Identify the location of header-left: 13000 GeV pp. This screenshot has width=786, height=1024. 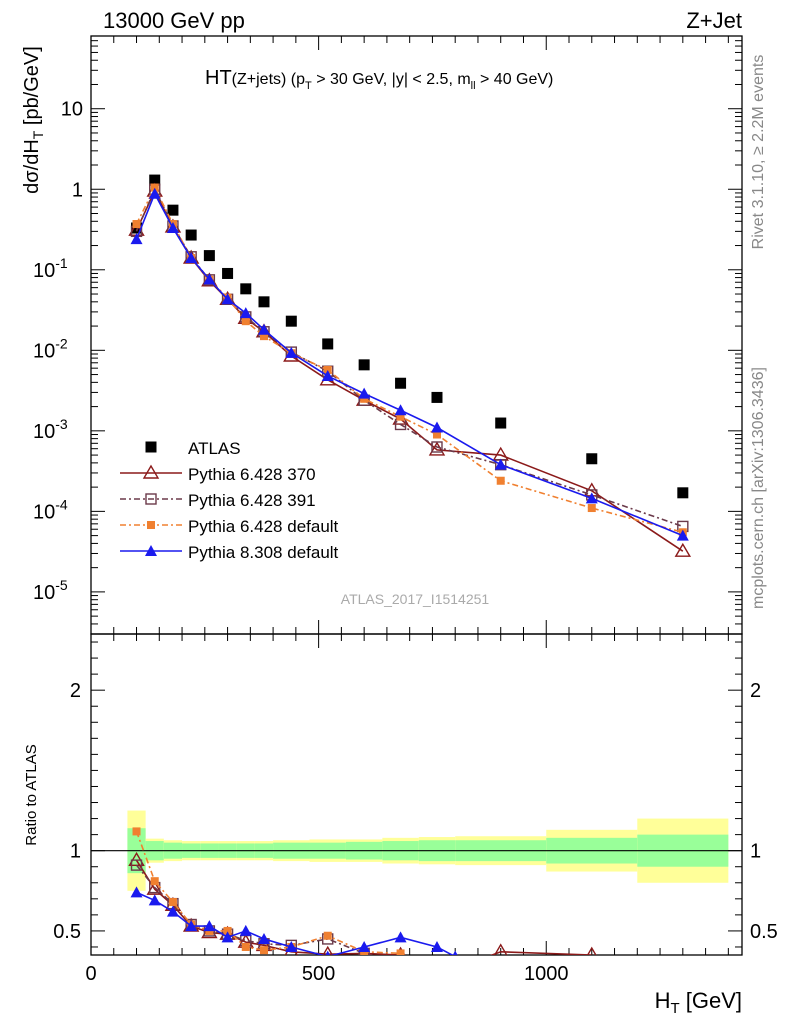
(174, 20).